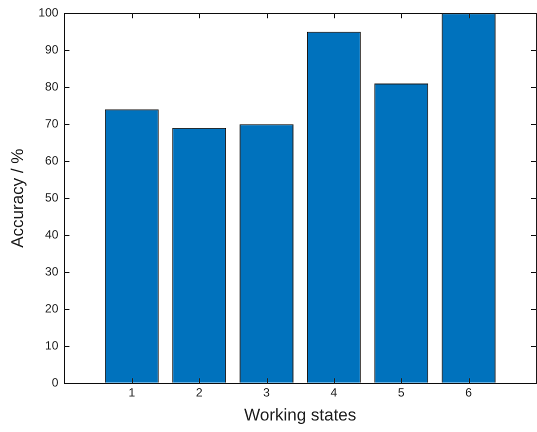 The image size is (537, 432). Describe the element at coordinates (132, 393) in the screenshot. I see `x-tick-label: 1` at that location.